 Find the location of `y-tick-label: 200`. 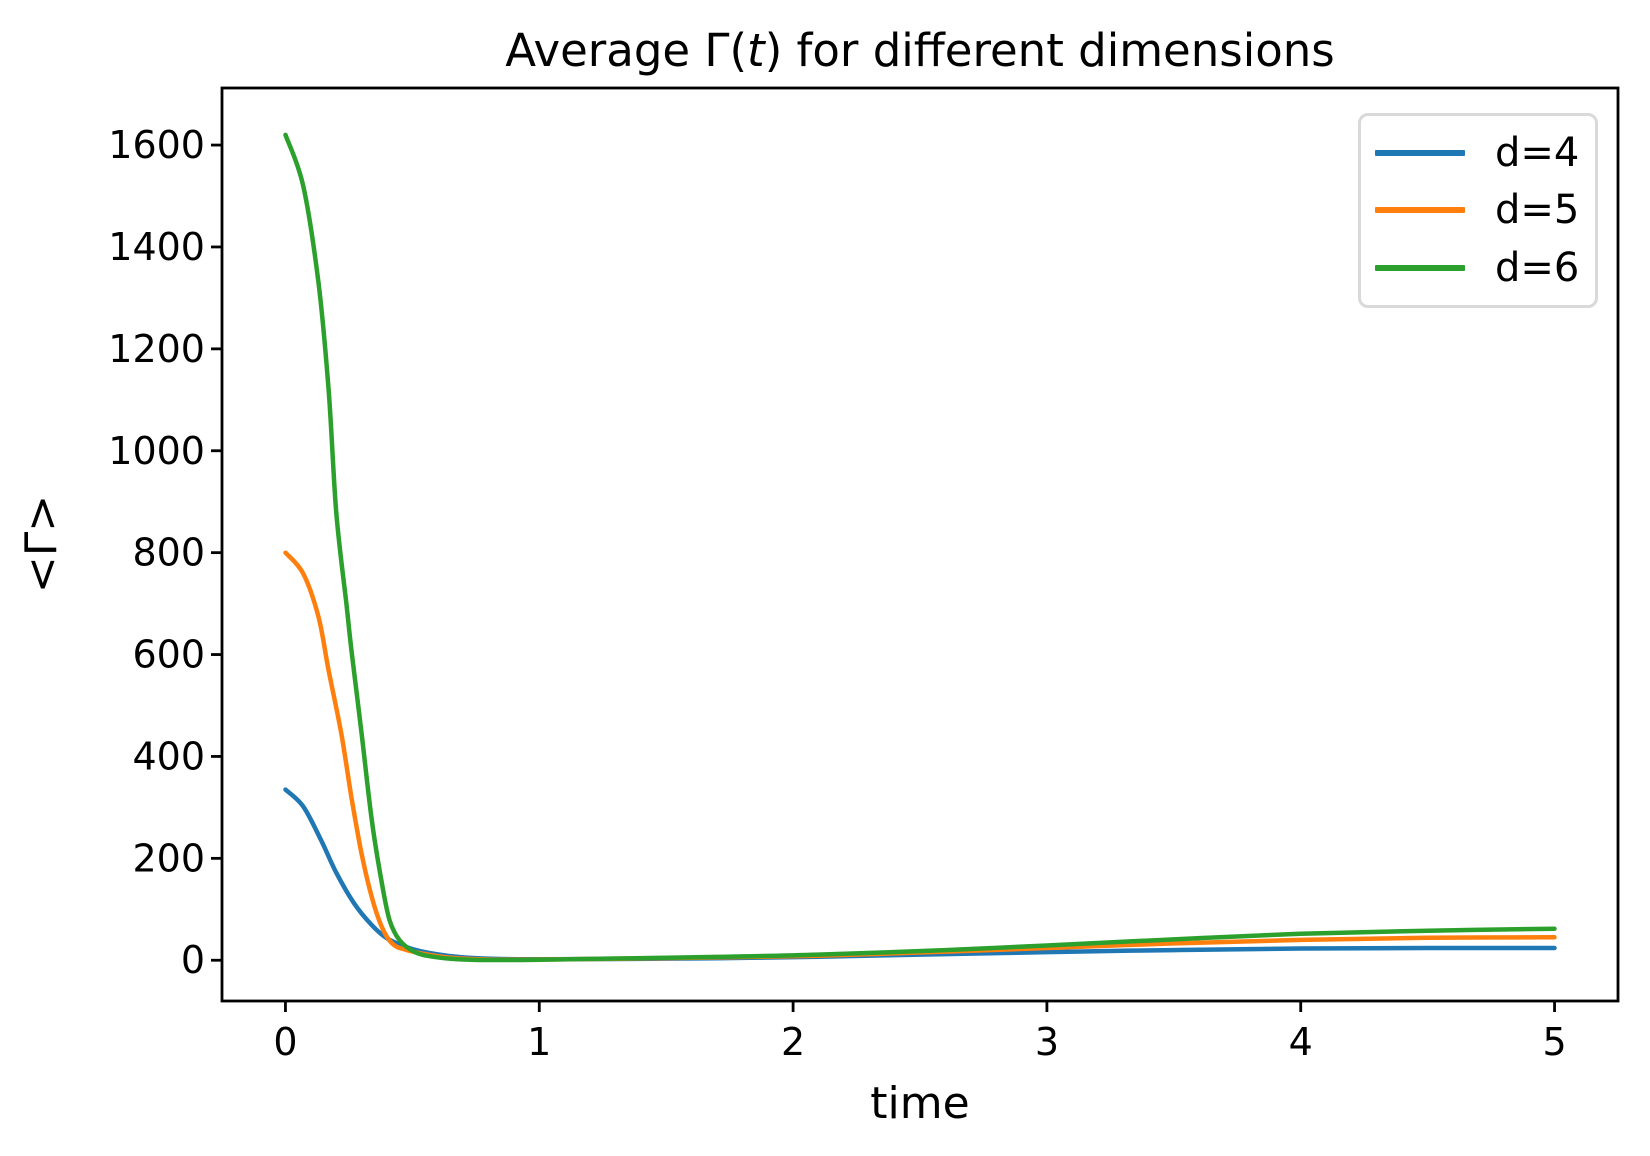

y-tick-label: 200 is located at coordinates (168, 858).